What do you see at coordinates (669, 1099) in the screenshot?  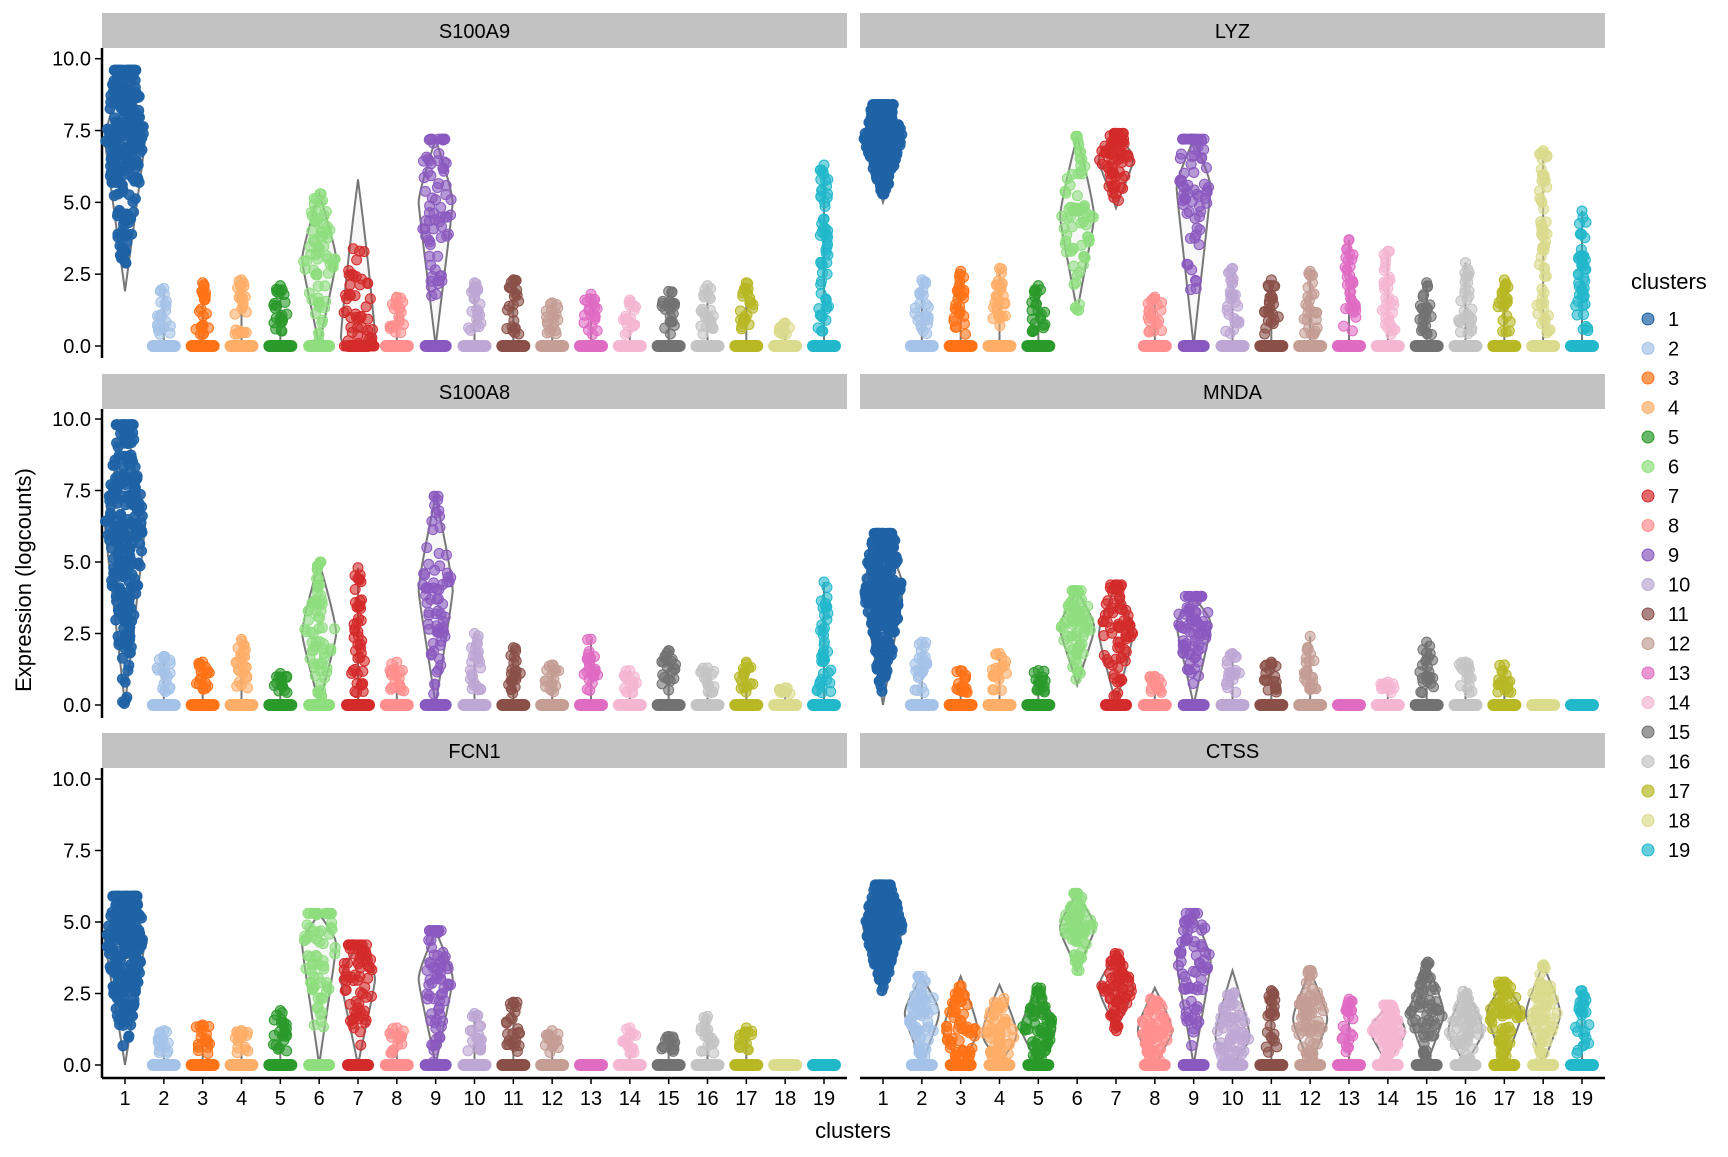 I see `x-tick-label: 15` at bounding box center [669, 1099].